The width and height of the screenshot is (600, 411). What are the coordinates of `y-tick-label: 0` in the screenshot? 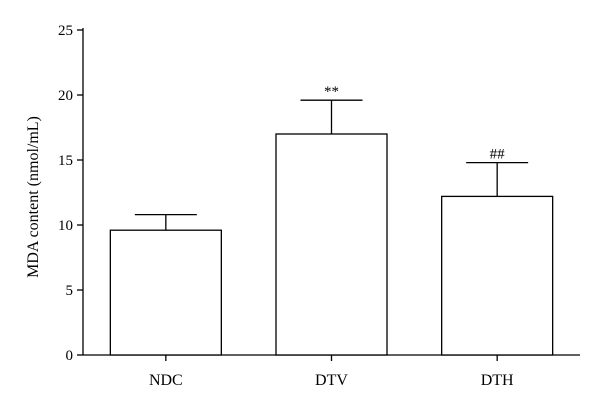 It's located at (70, 356).